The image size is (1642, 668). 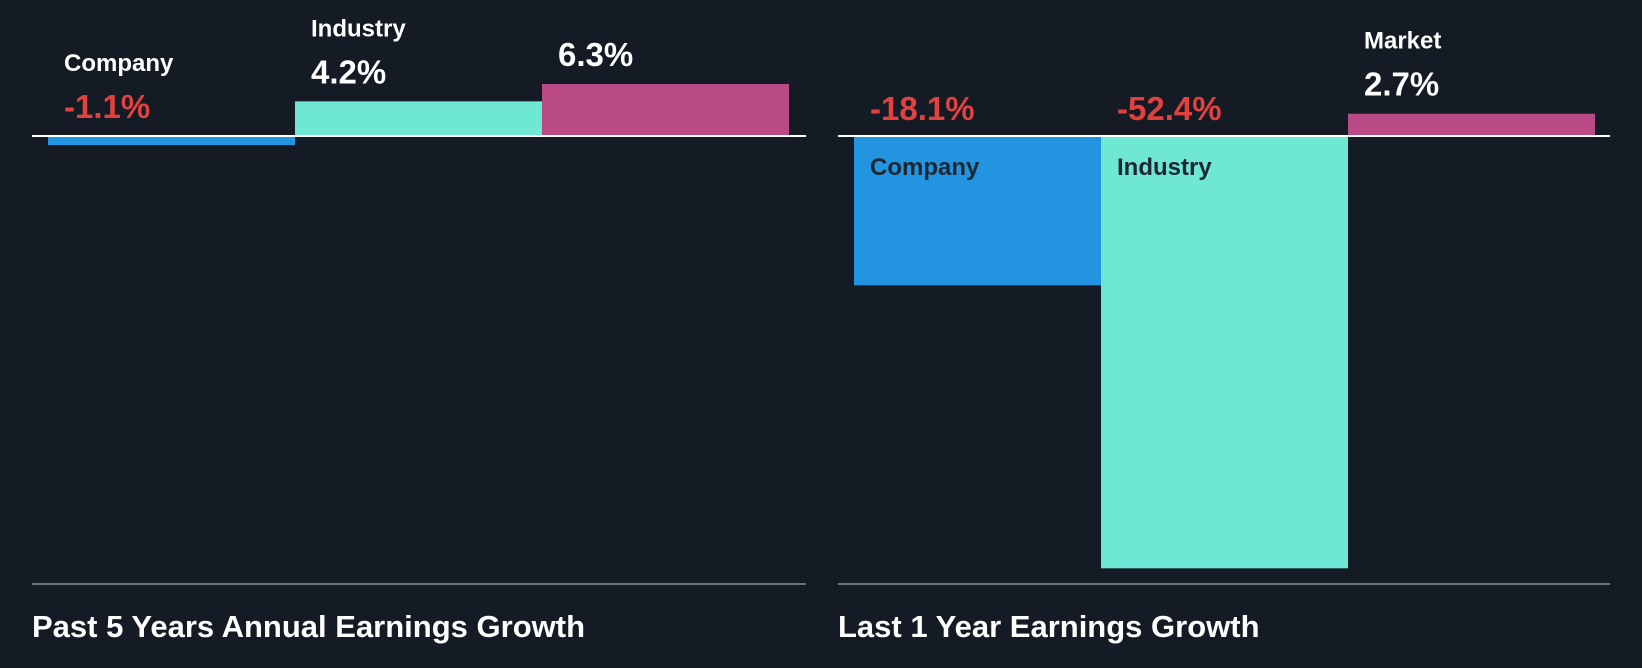 What do you see at coordinates (107, 106) in the screenshot?
I see `value-label-company: -1.1%` at bounding box center [107, 106].